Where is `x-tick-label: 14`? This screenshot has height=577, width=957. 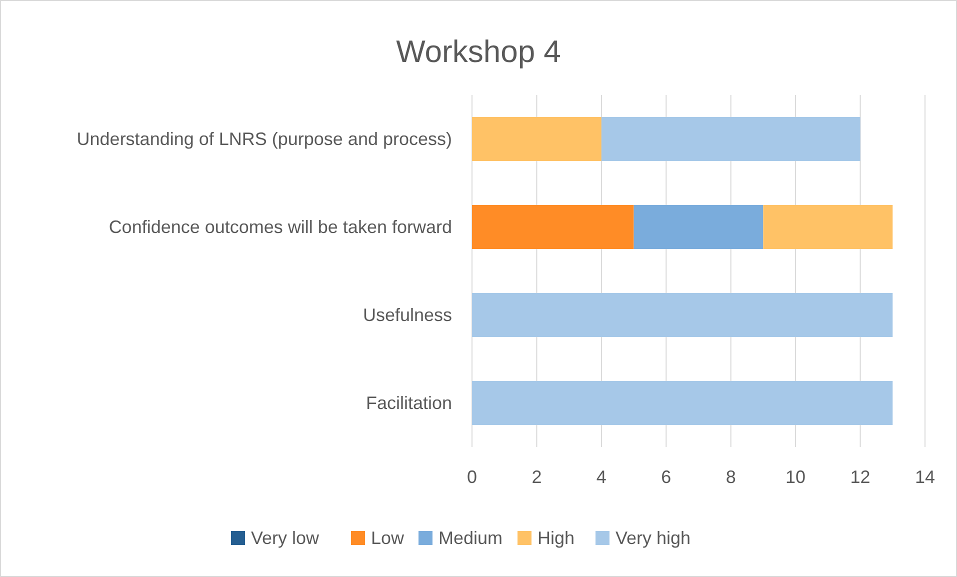
x-tick-label: 14 is located at coordinates (925, 477).